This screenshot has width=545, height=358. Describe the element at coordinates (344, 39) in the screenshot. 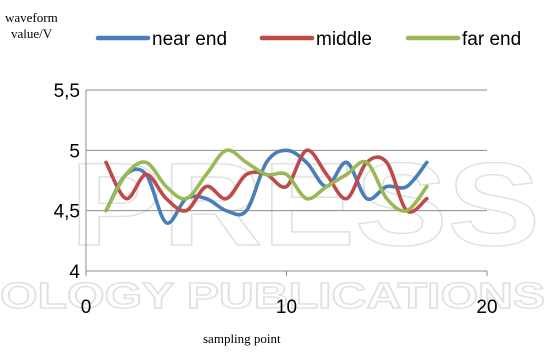

I see `legend-label-middle: middle` at that location.